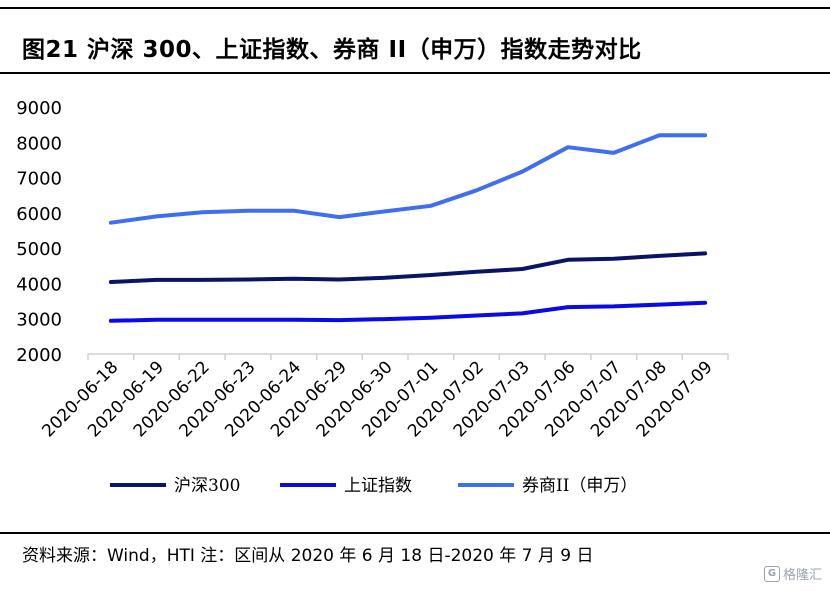 The width and height of the screenshot is (830, 591). What do you see at coordinates (771, 573) in the screenshot?
I see `watermark-logo-icon: G` at bounding box center [771, 573].